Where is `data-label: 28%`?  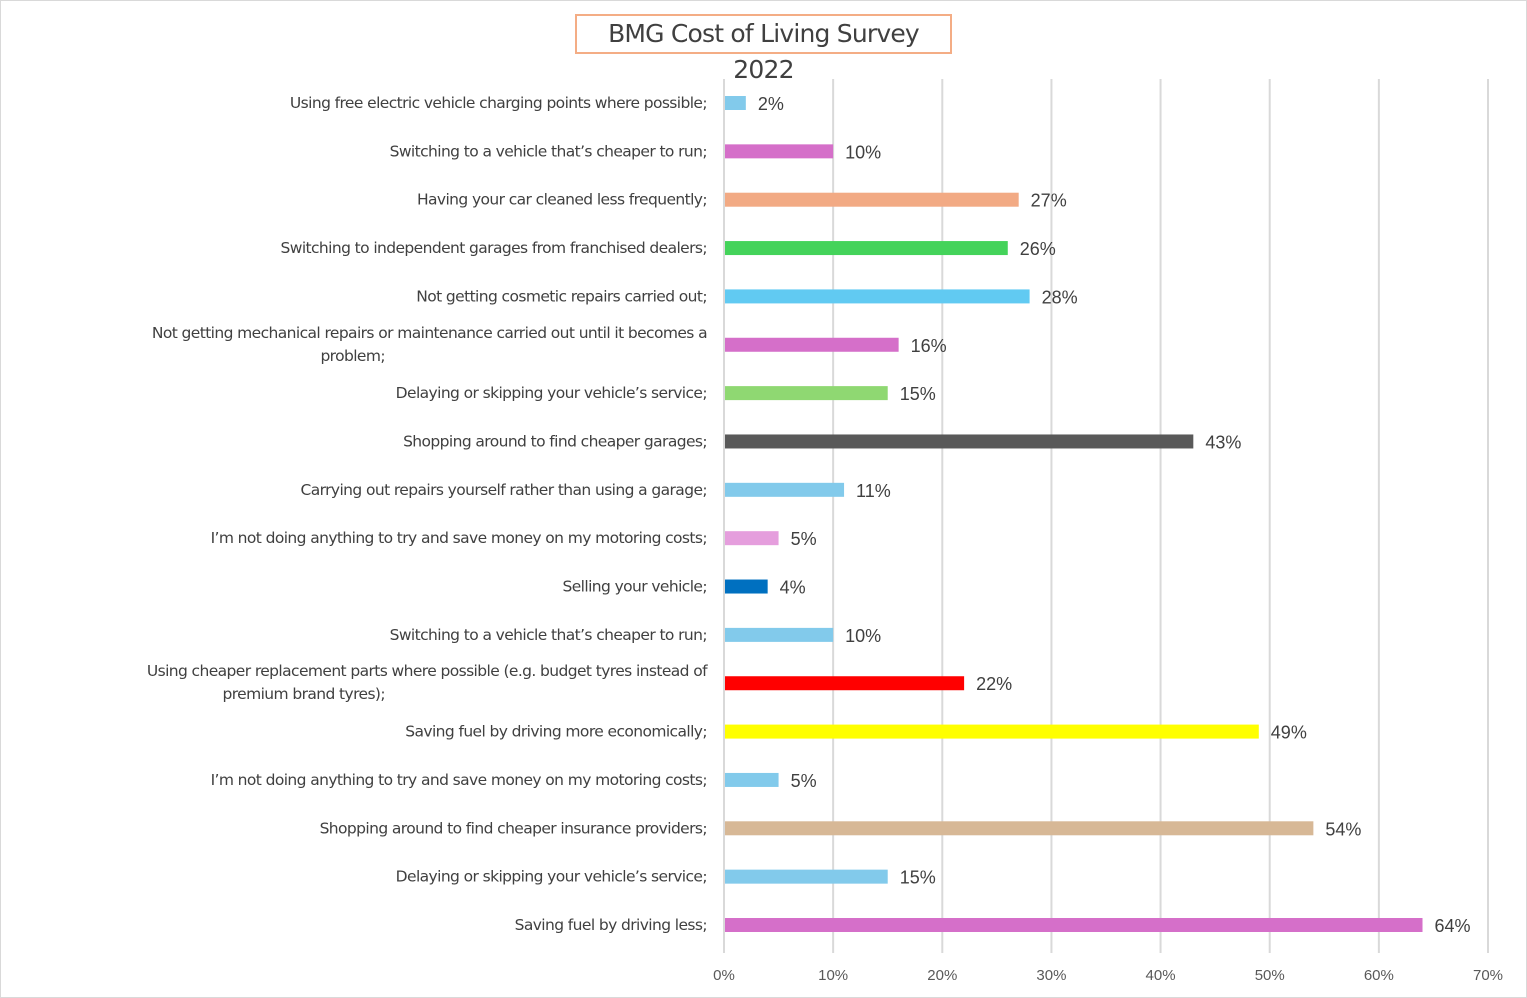
data-label: 28% is located at coordinates (1060, 297).